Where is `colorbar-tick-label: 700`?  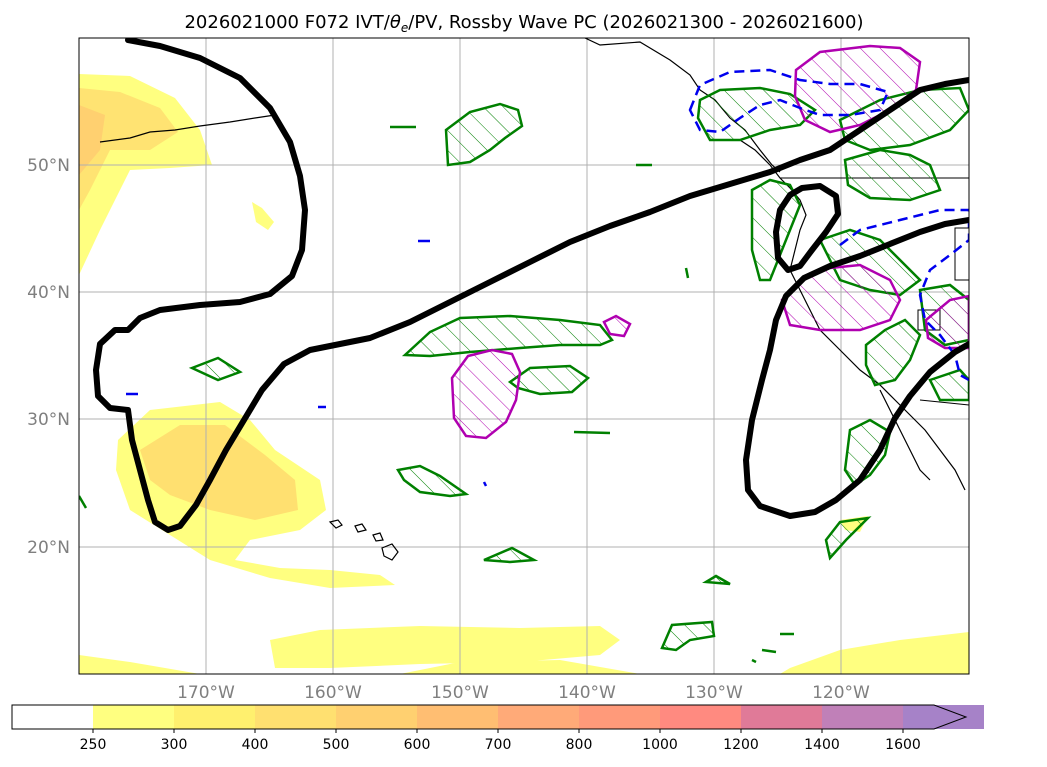 colorbar-tick-label: 700 is located at coordinates (498, 745).